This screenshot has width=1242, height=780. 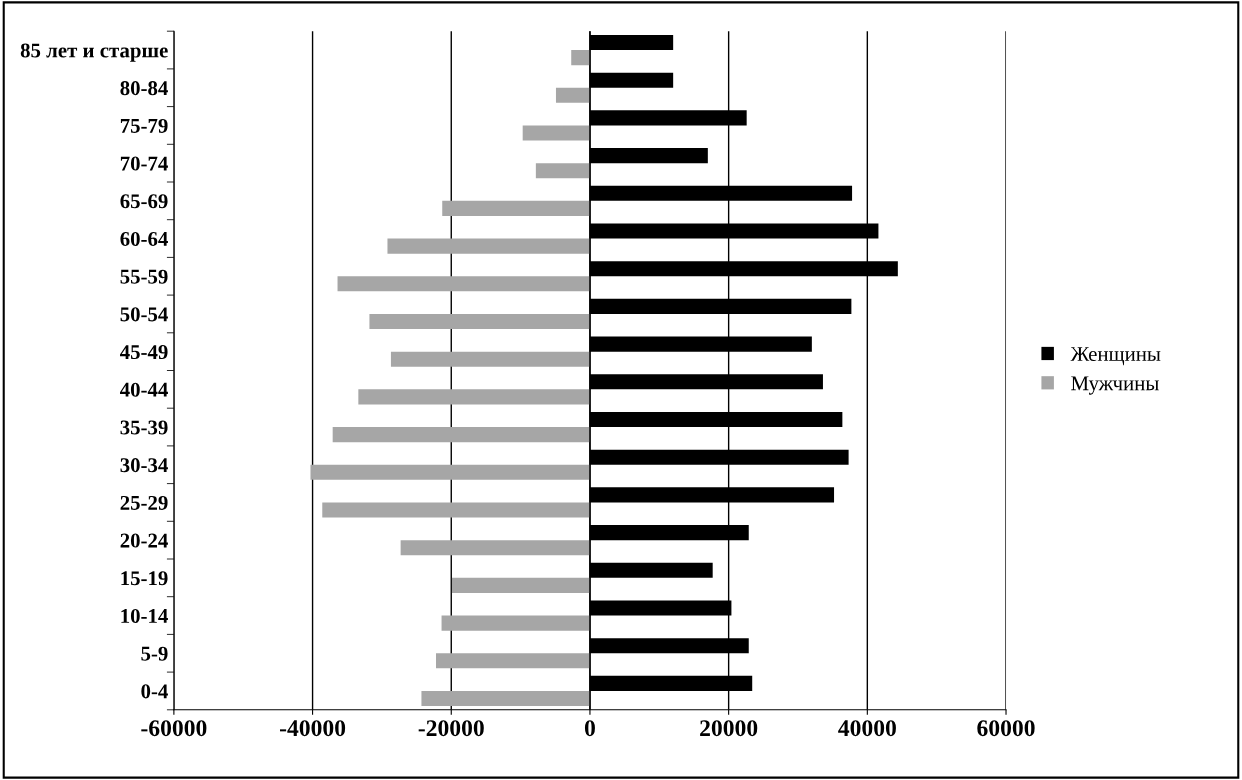 I want to click on x-tick-label: 40000, so click(x=867, y=728).